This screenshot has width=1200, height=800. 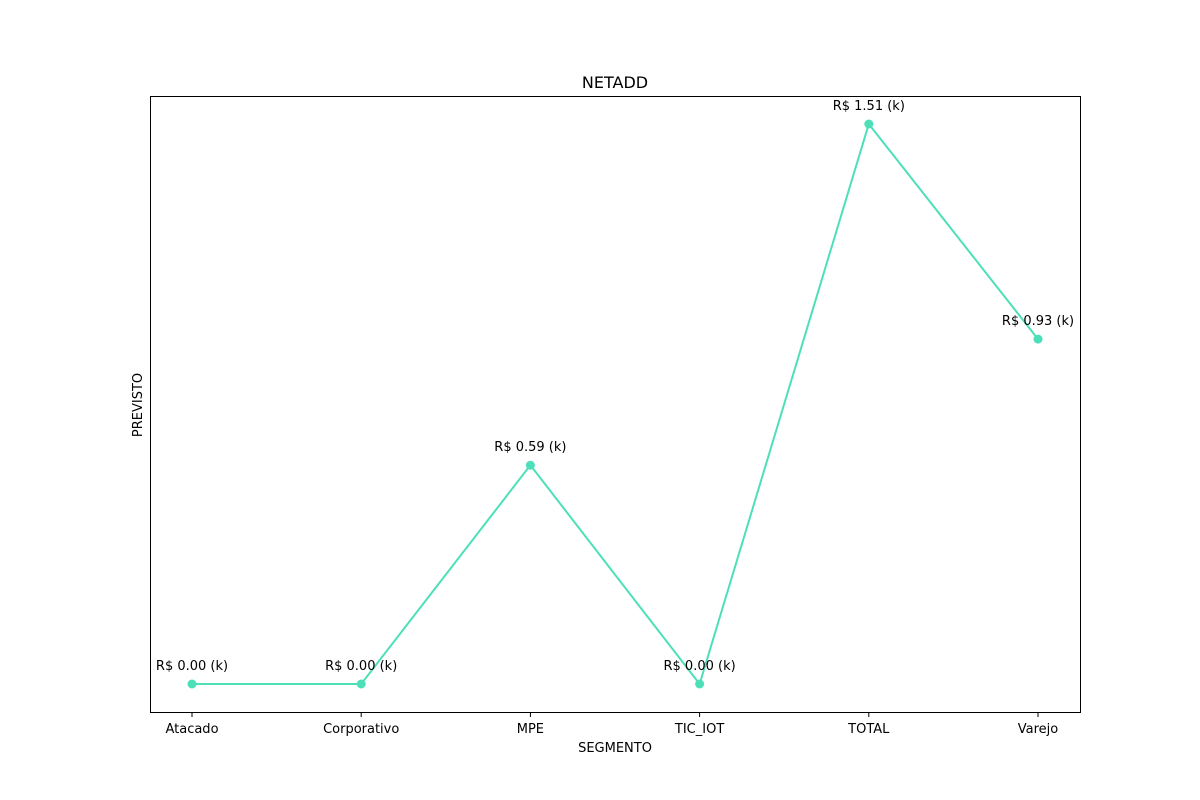 What do you see at coordinates (611, 724) in the screenshot?
I see `x-axis-ticks: Atacado Corporativo MPE TIC_IOT TOTAL Varejo` at bounding box center [611, 724].